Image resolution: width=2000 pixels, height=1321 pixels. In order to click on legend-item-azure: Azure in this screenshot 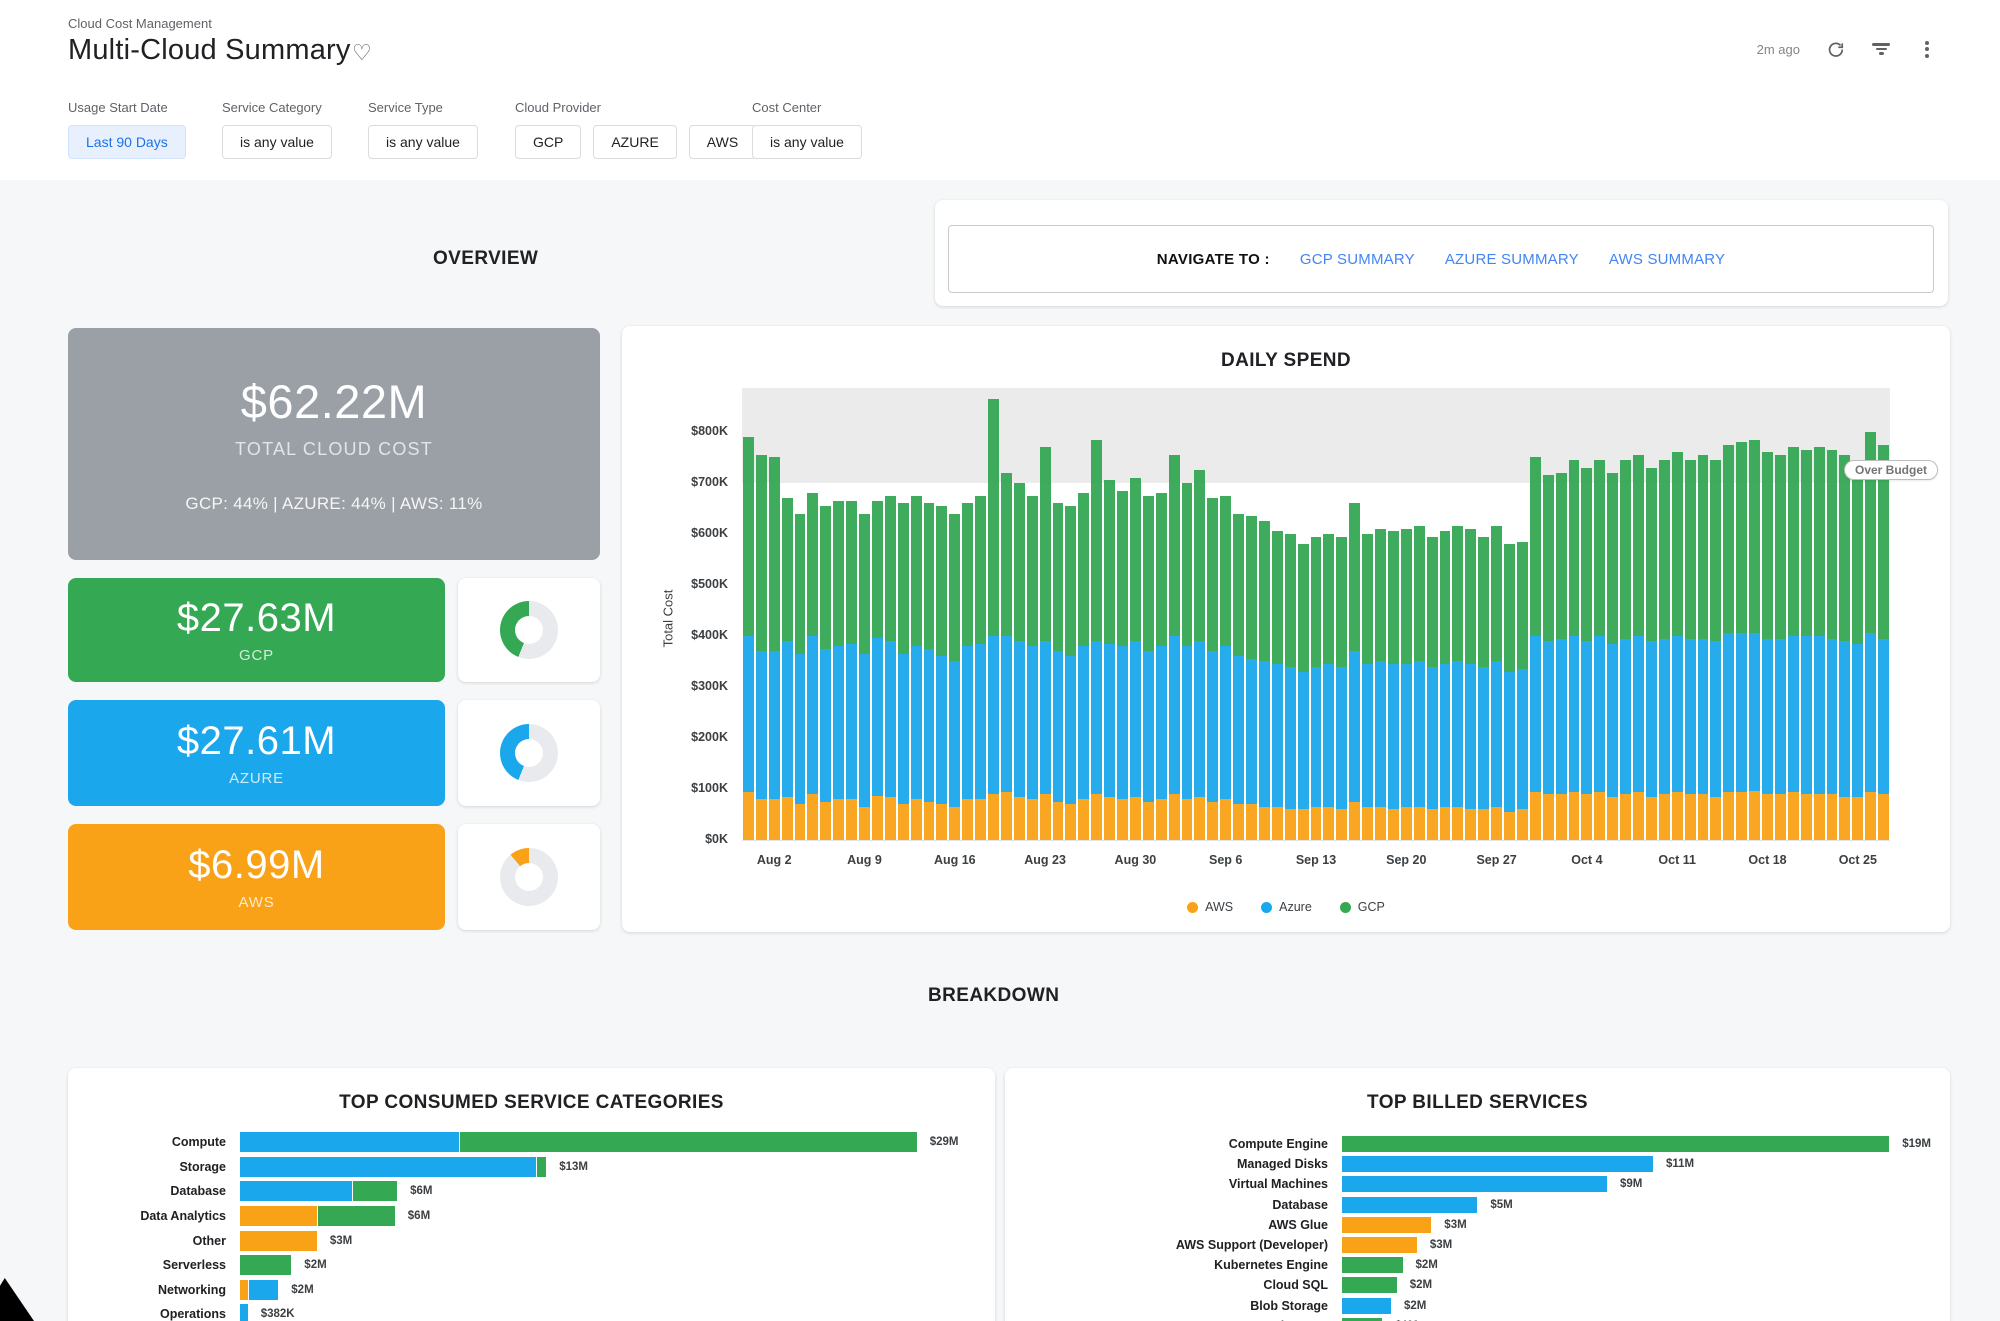, I will do `click(1286, 907)`.